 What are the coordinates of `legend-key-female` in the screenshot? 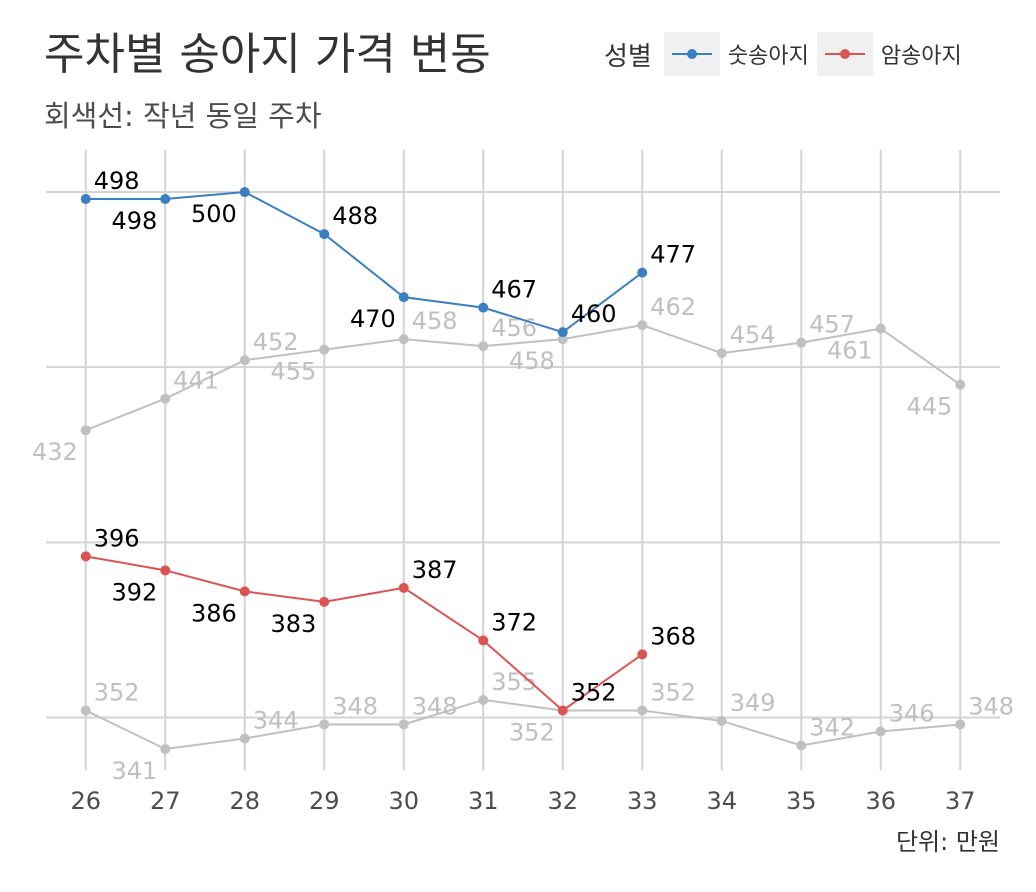 It's located at (844, 54).